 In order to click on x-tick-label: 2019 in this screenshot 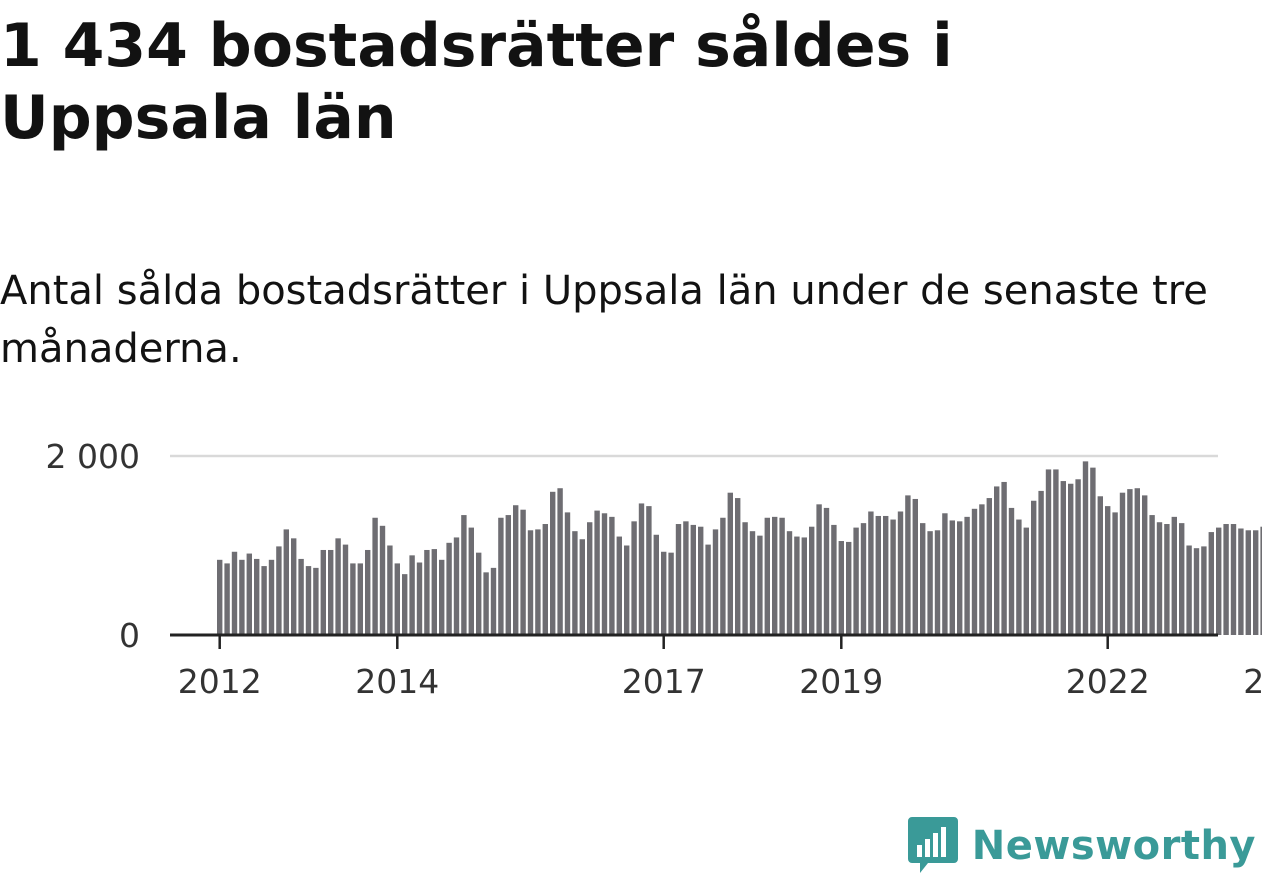, I will do `click(841, 681)`.